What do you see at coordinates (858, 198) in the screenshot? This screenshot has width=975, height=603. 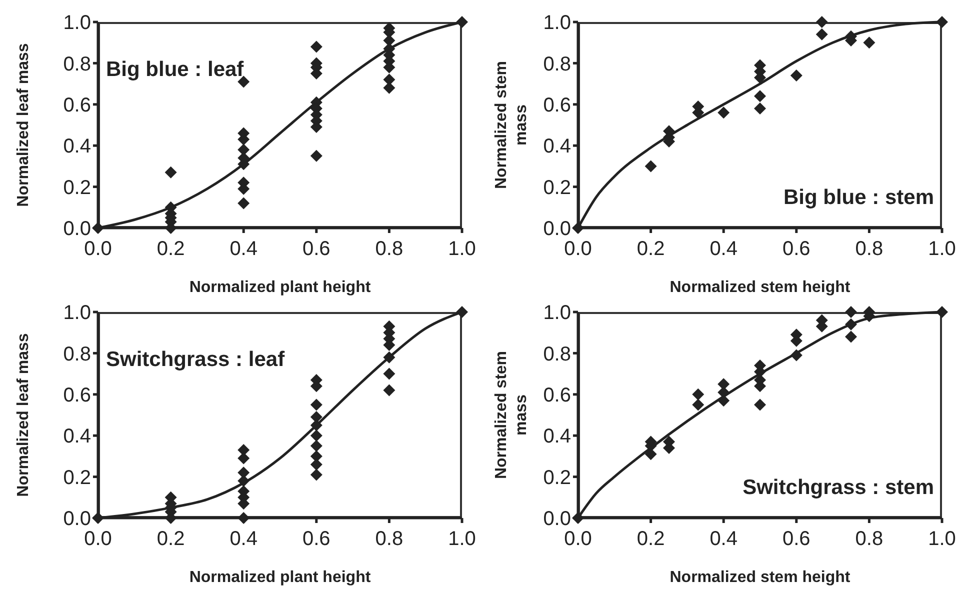 I see `annotation: Big blue : stem` at bounding box center [858, 198].